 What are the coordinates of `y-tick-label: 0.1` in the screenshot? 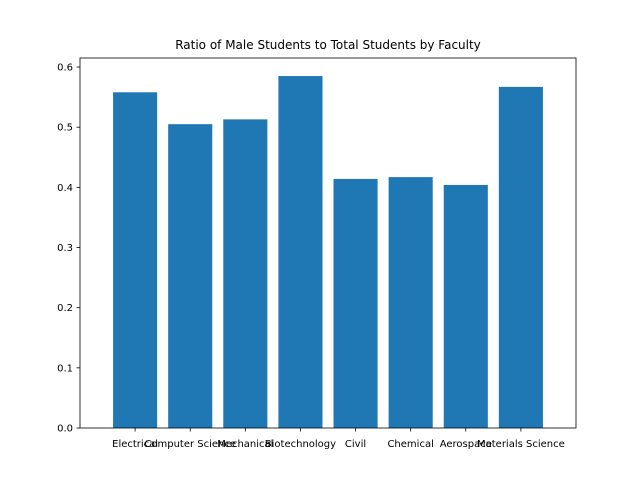 It's located at (65, 368).